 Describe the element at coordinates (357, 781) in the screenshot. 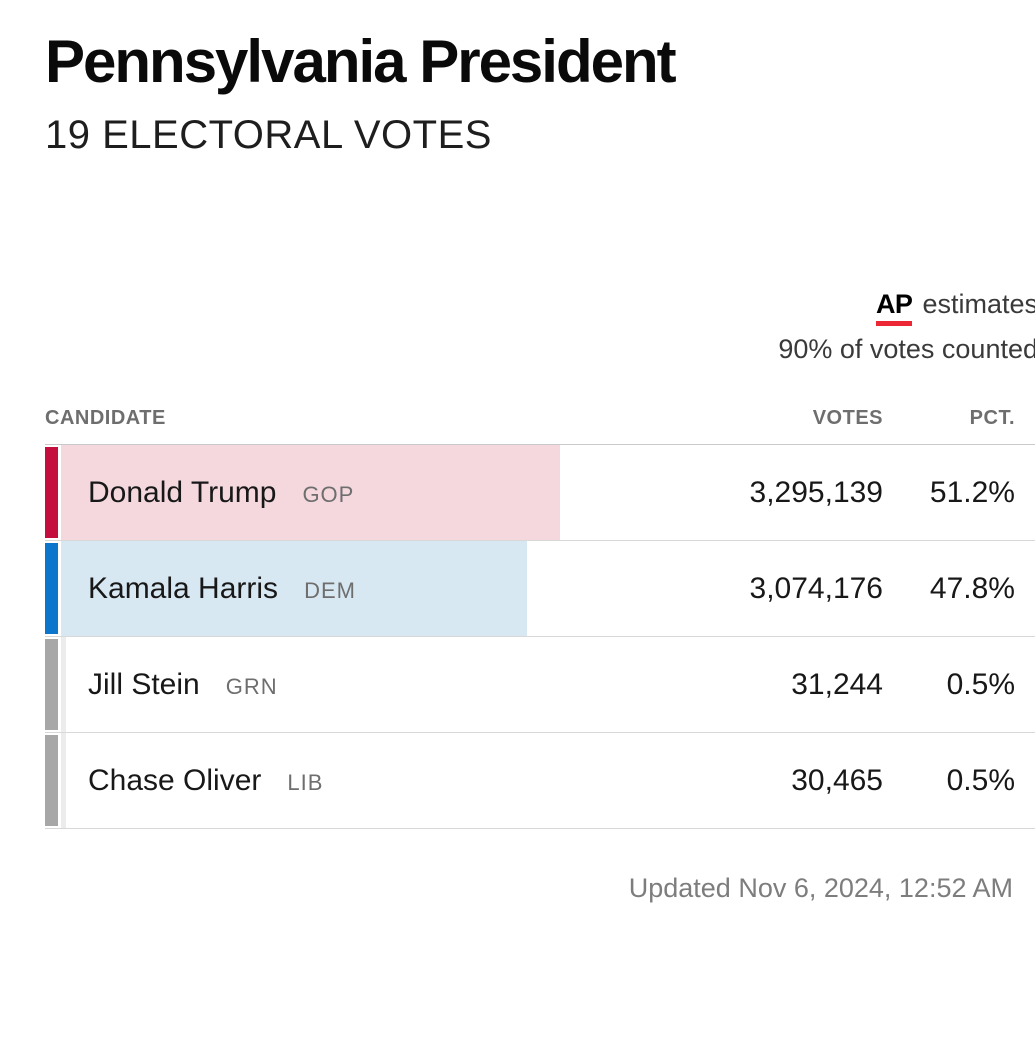

I see `candidate-cell: Chase Oliver LIB` at that location.